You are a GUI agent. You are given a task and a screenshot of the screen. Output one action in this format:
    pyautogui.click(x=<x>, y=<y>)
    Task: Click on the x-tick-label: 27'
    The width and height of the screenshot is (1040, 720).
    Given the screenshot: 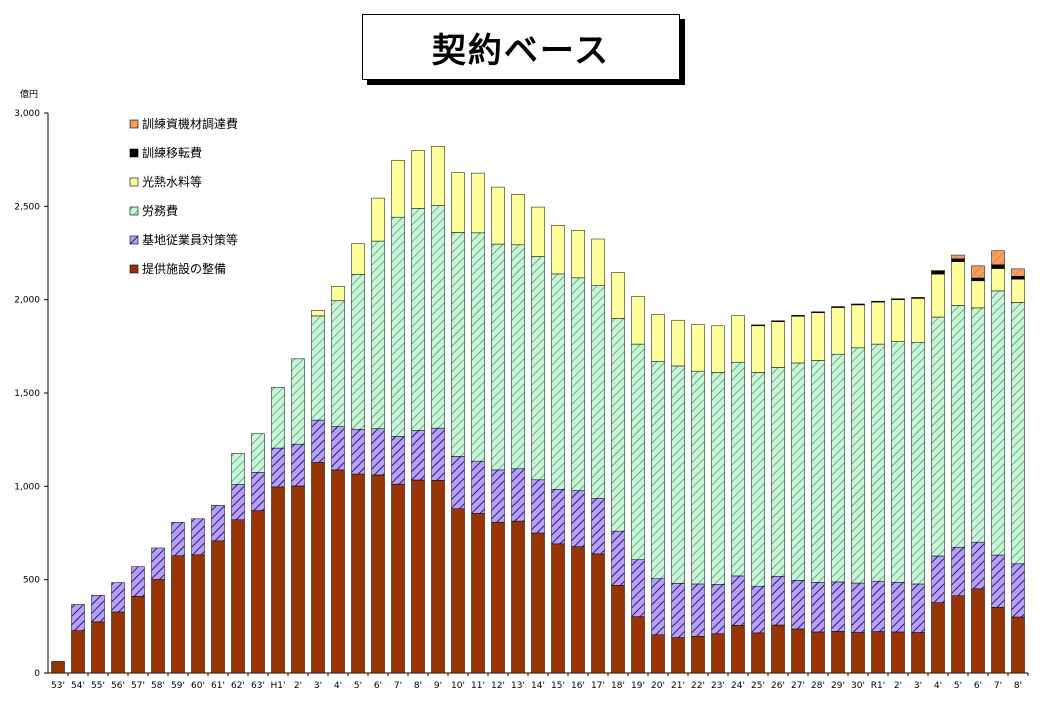 What is the action you would take?
    pyautogui.click(x=798, y=686)
    